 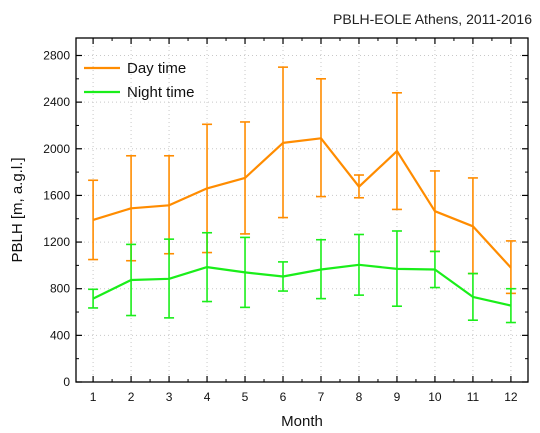 I want to click on y-tick-label: 800, so click(x=60, y=289).